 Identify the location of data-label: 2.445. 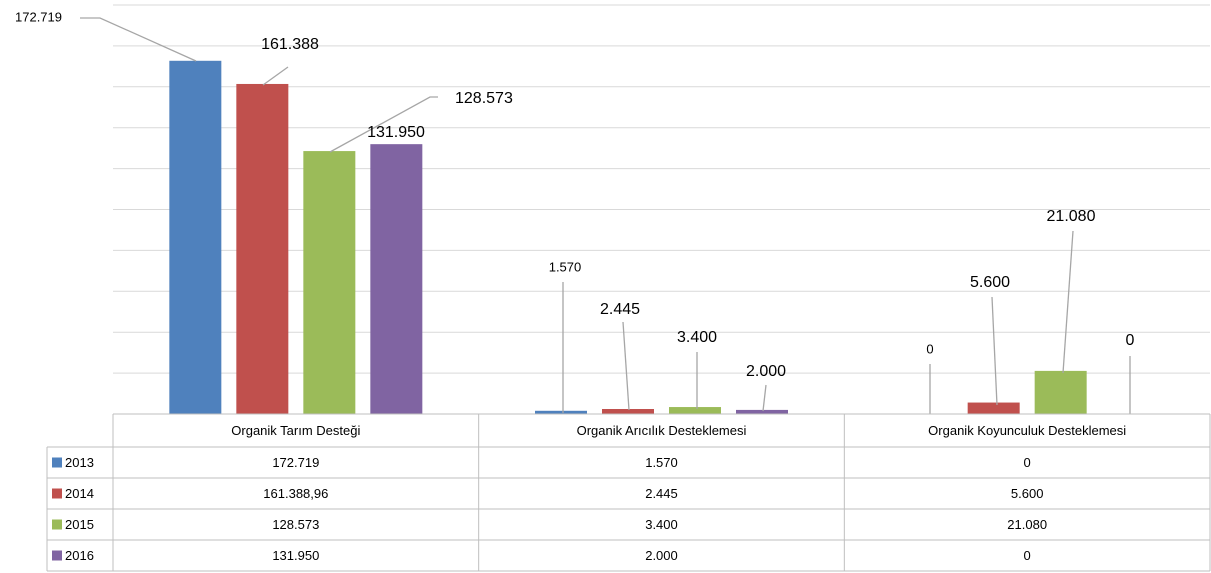
(620, 309).